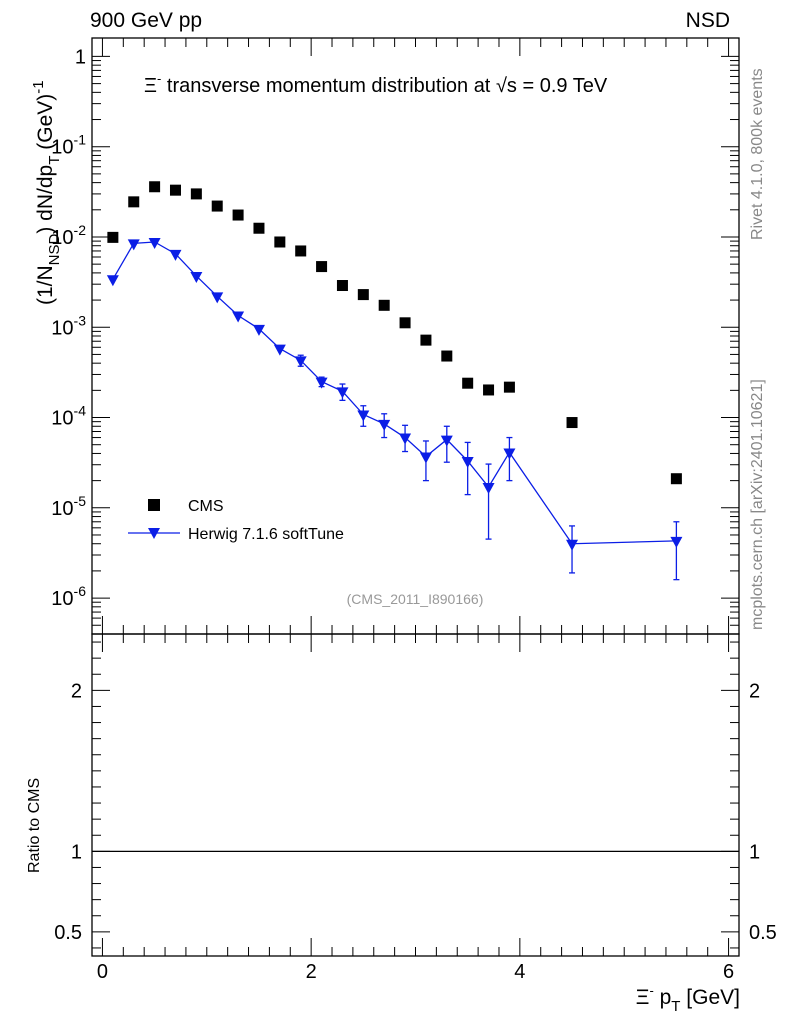  Describe the element at coordinates (519, 972) in the screenshot. I see `x-tick-label-4: 4` at that location.